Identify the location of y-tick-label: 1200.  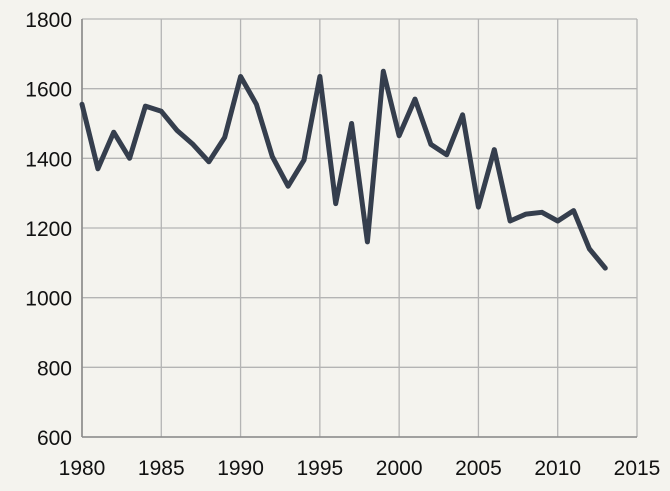
(48, 229).